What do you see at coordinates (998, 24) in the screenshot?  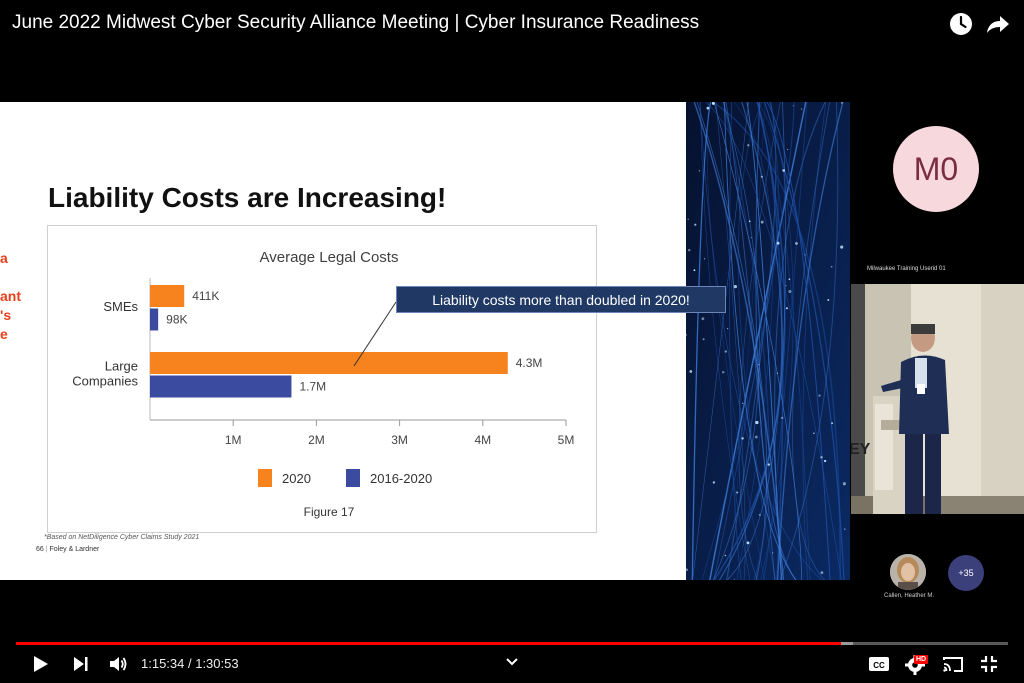 I see `share-arrow-icon` at bounding box center [998, 24].